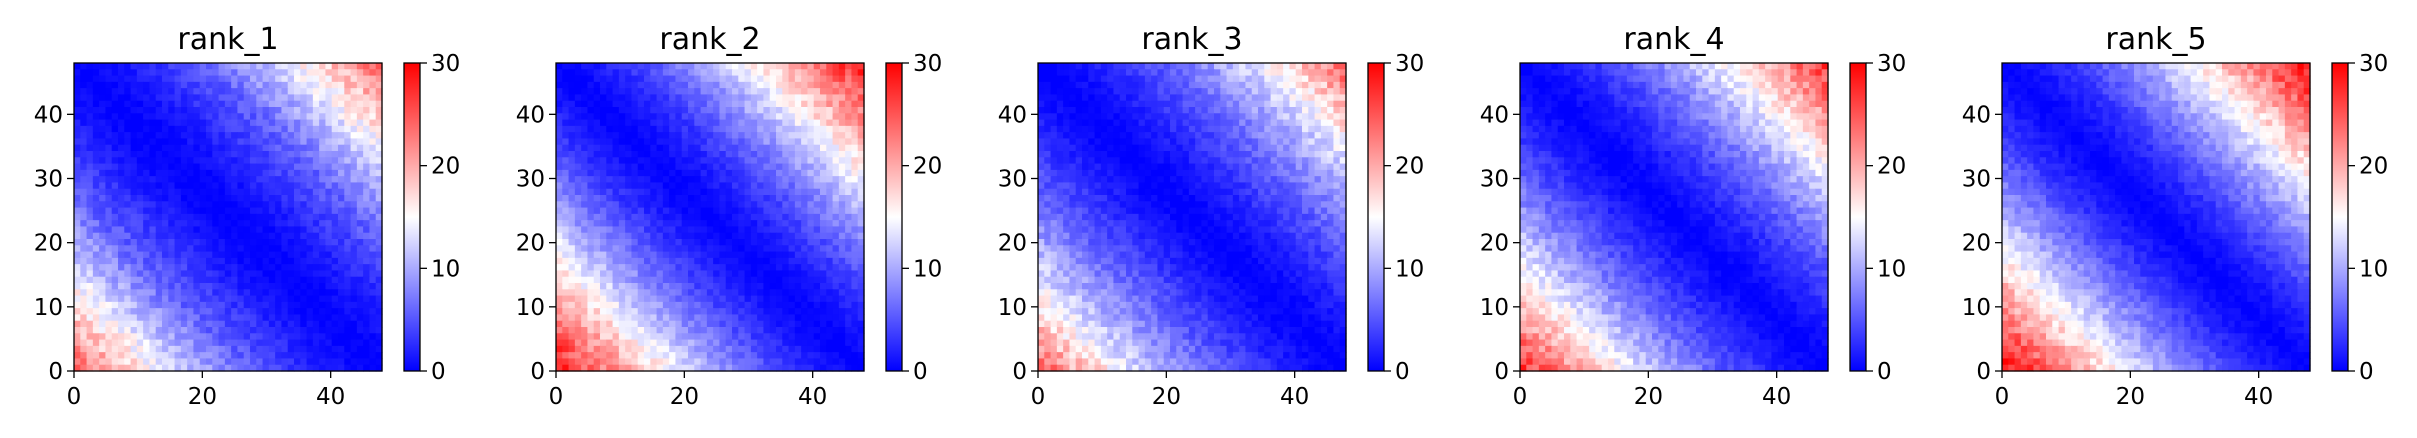  What do you see at coordinates (48, 308) in the screenshot?
I see `y-tick-label: 10` at bounding box center [48, 308].